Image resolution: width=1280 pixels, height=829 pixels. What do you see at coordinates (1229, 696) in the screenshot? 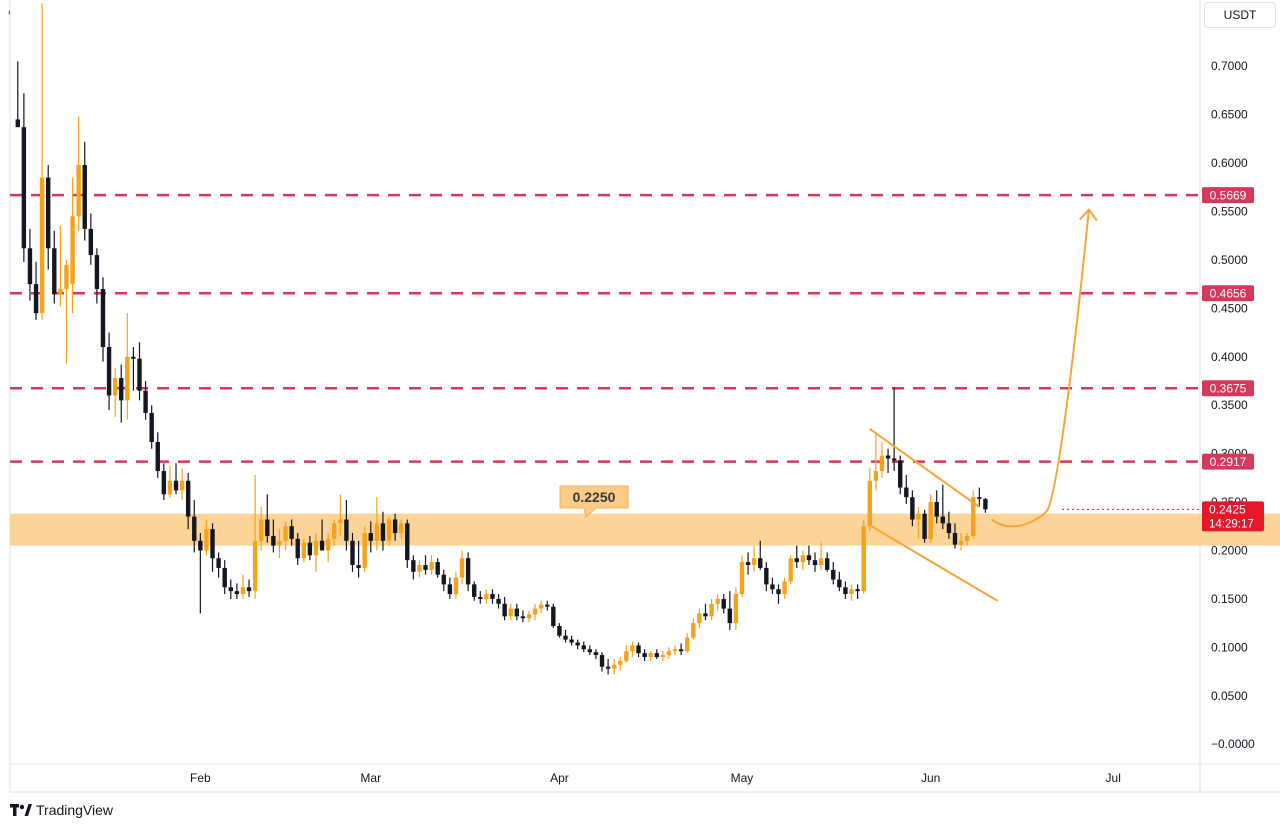
I see `y-tick-label: 0.0500` at bounding box center [1229, 696].